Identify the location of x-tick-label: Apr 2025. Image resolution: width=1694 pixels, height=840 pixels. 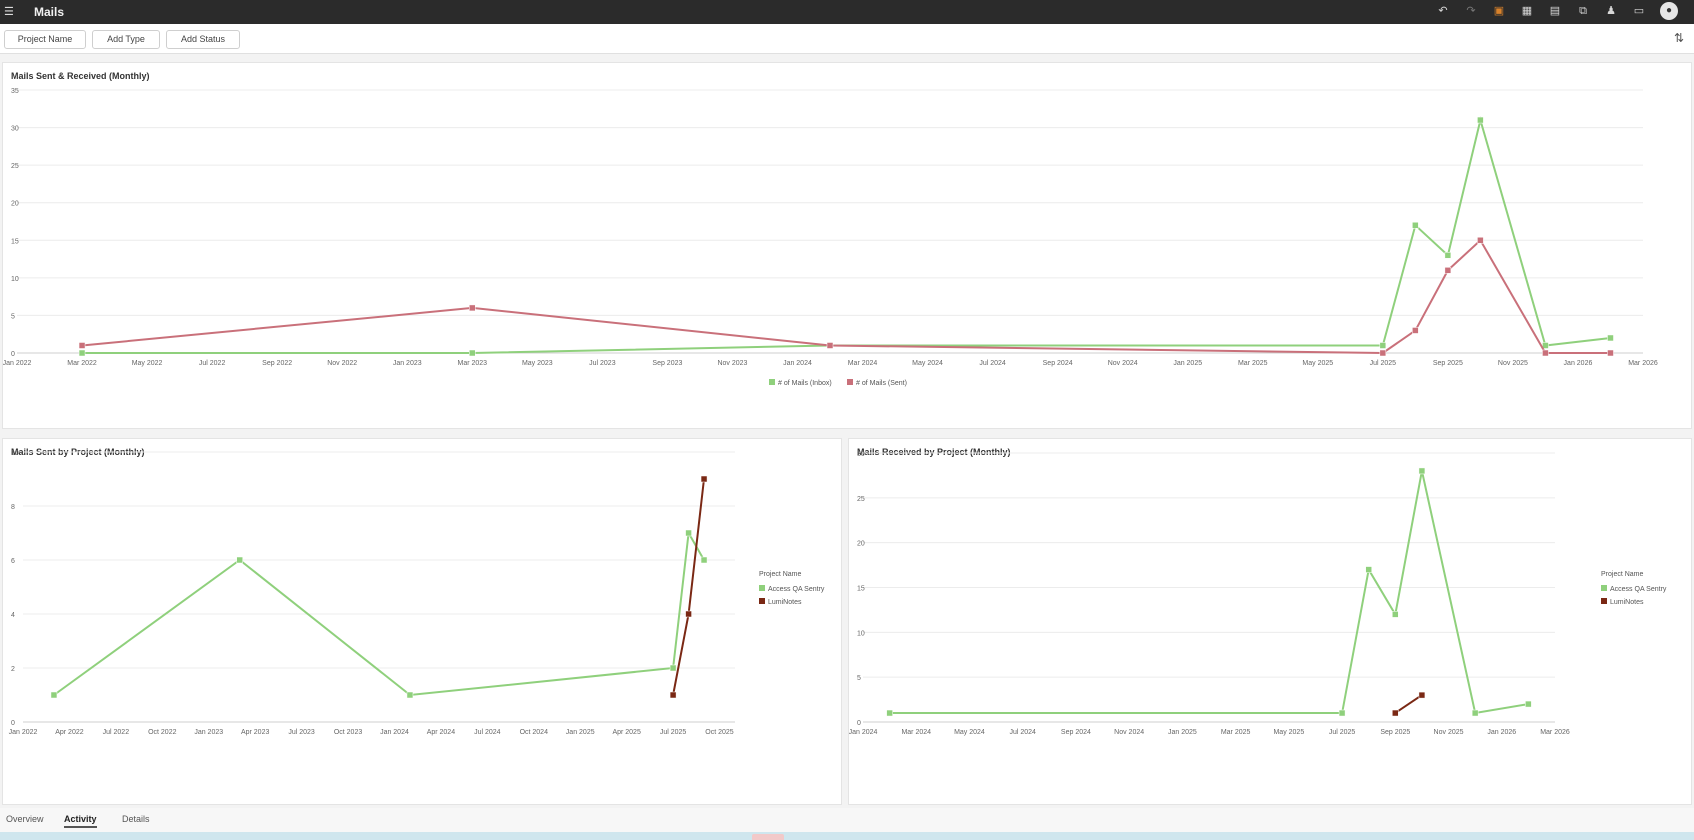
(626, 732).